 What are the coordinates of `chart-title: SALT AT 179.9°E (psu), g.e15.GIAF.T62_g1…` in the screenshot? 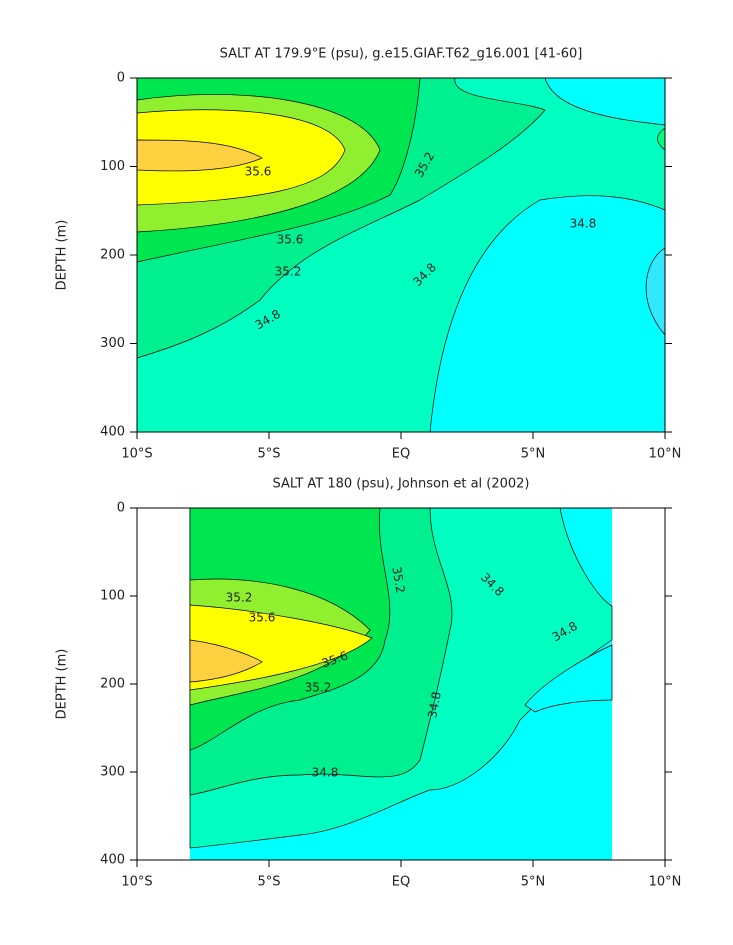 It's located at (401, 54).